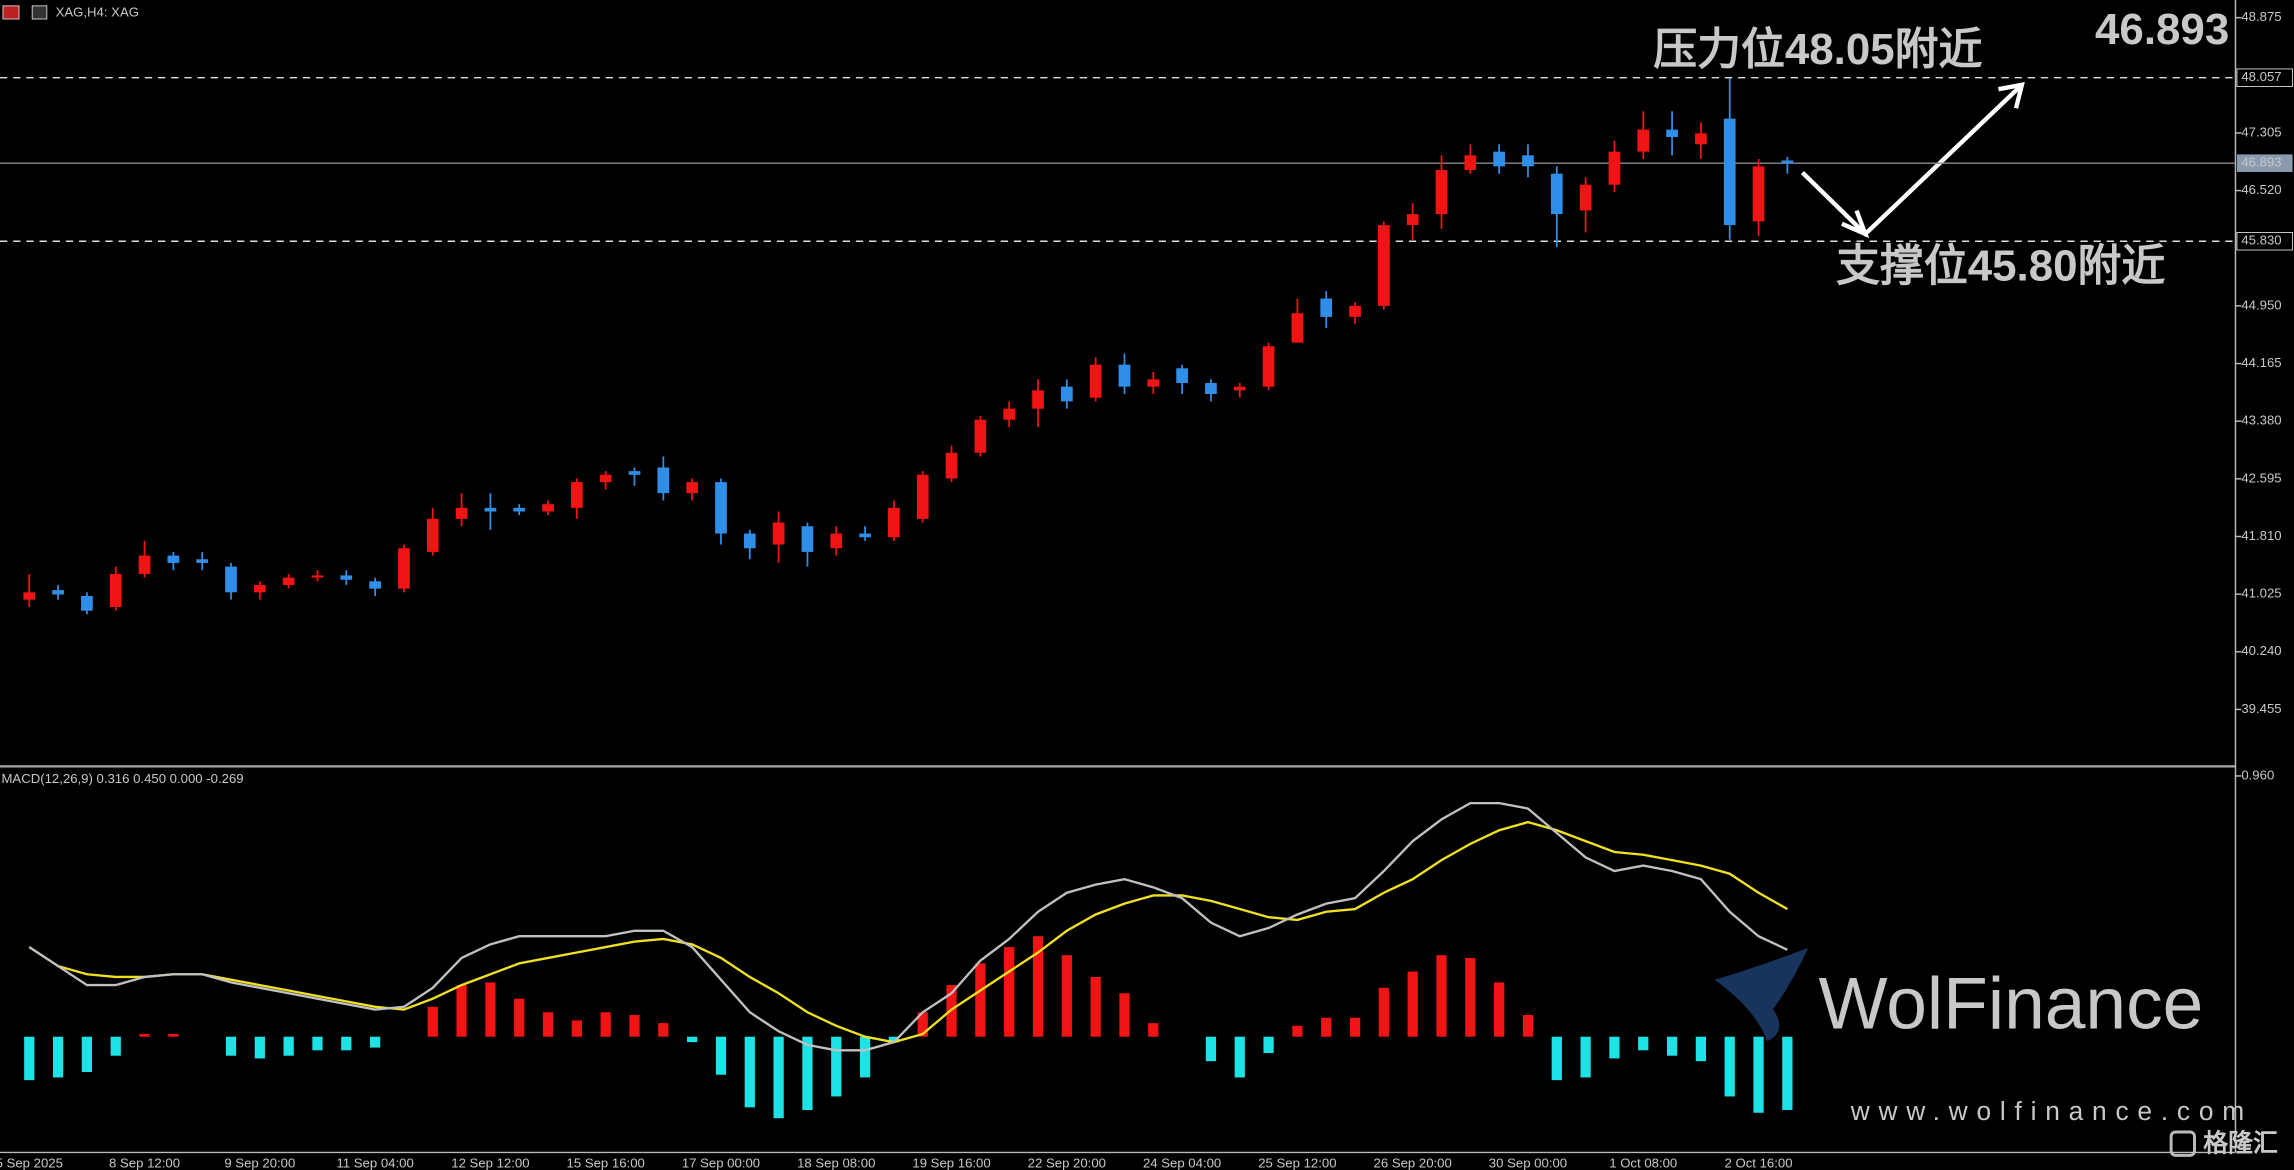 The image size is (2294, 1170). Describe the element at coordinates (490, 1163) in the screenshot. I see `x-tick-label: 12 Sep 12:00` at that location.